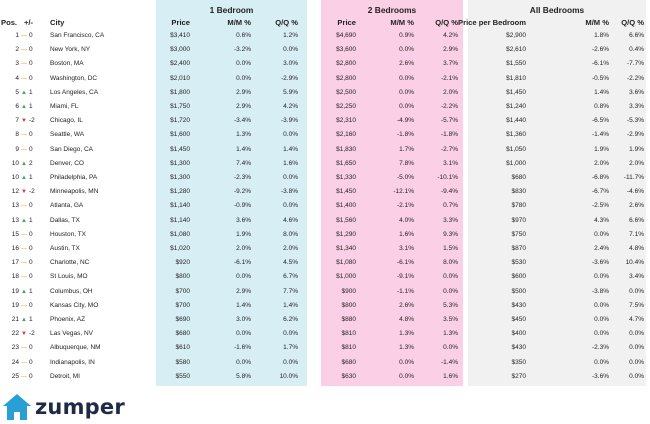 The height and width of the screenshot is (424, 650). I want to click on cell-b1-qq: 1.4%, so click(290, 305).